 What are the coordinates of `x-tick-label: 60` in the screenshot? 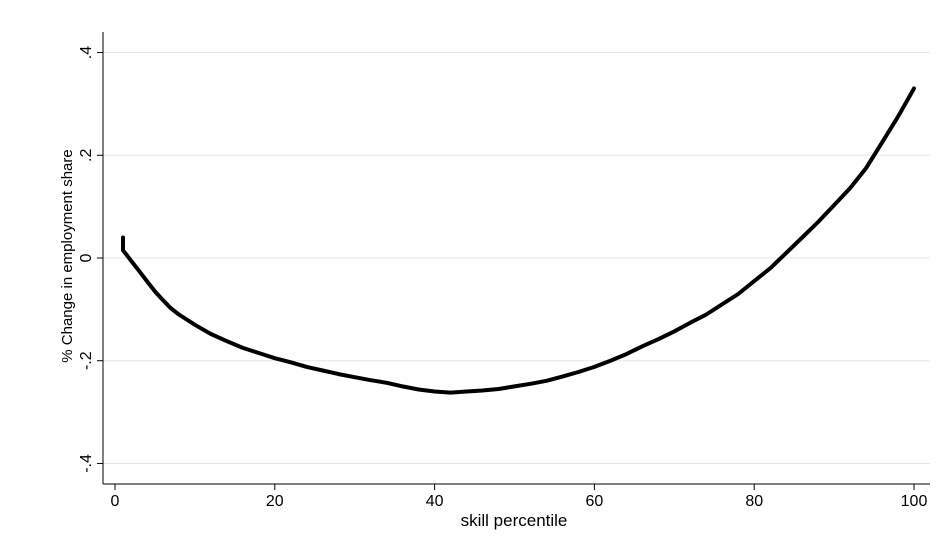 It's located at (595, 501).